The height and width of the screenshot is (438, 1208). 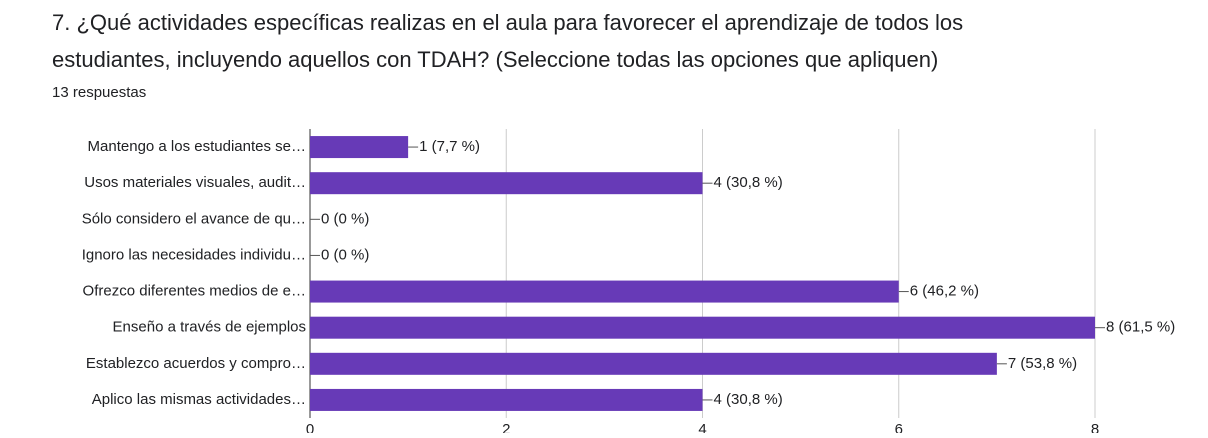 I want to click on x-tick-label: 4, so click(x=702, y=427).